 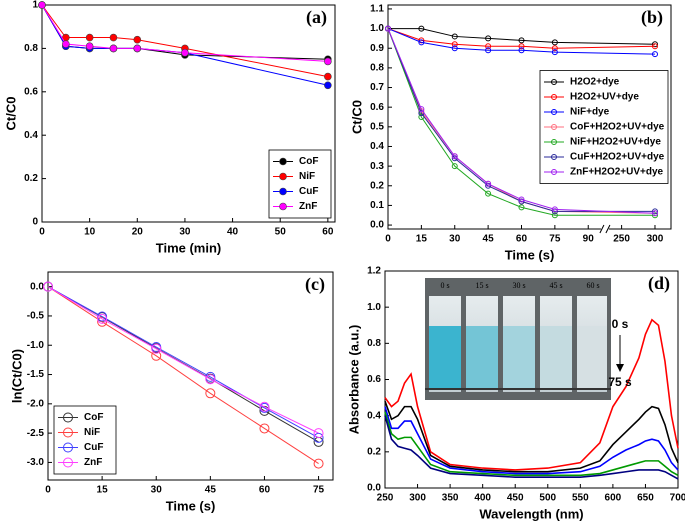 I want to click on inset-label: 30 s, so click(x=518, y=285).